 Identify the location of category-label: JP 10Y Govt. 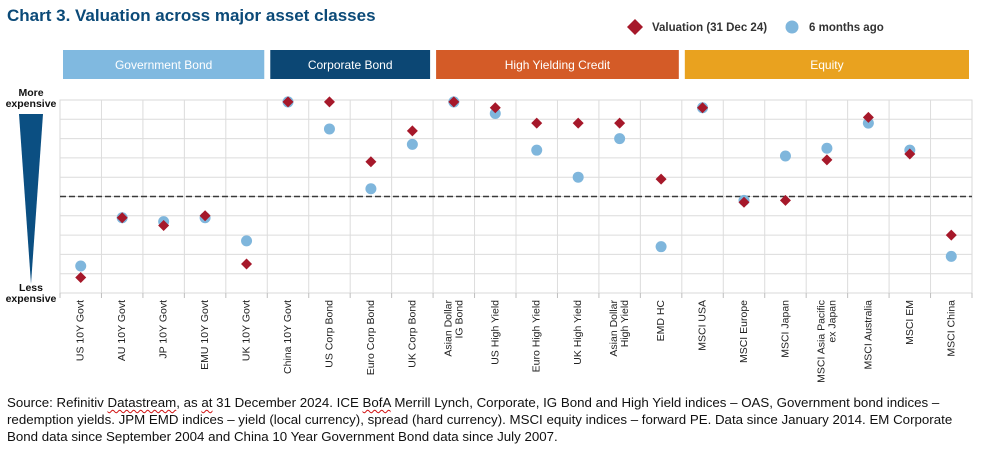
(164, 329).